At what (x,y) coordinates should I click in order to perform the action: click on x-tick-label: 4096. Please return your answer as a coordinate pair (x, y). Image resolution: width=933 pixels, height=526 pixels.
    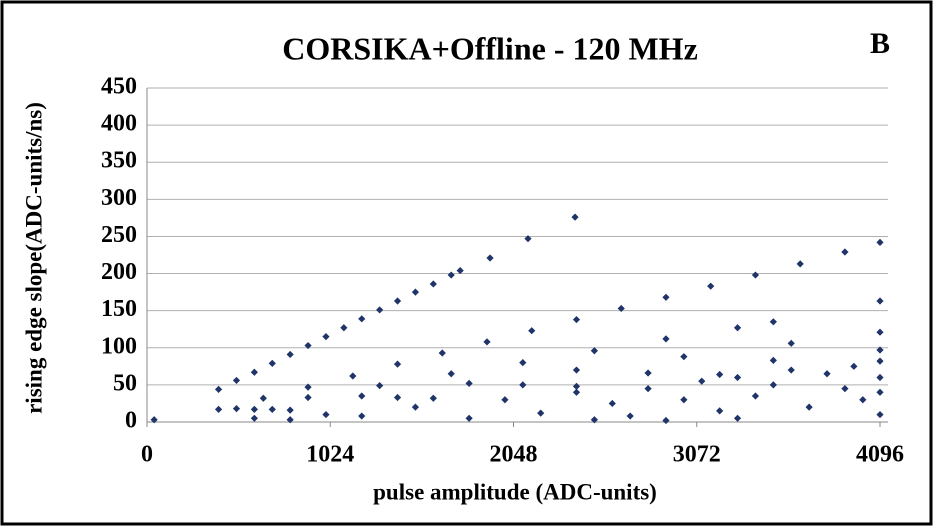
    Looking at the image, I should click on (880, 455).